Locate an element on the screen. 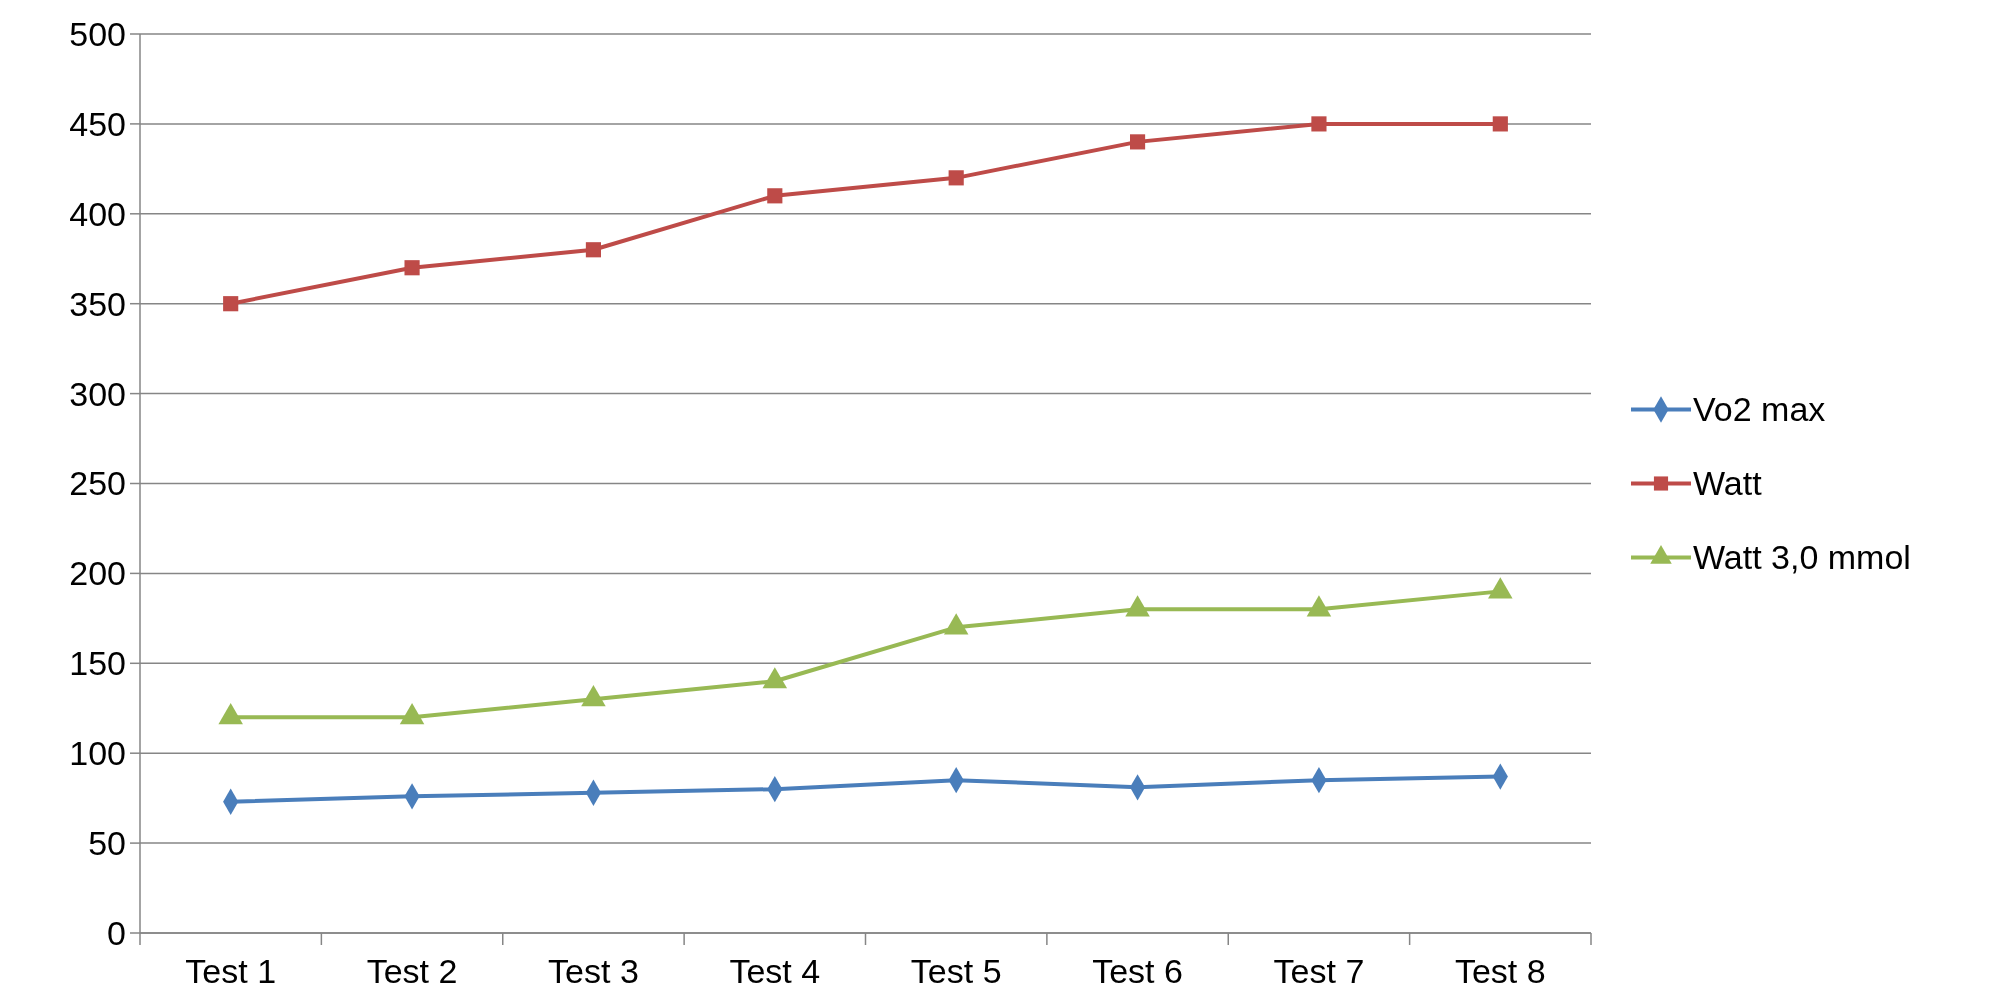  legend-label: Vo2 max is located at coordinates (1759, 409).